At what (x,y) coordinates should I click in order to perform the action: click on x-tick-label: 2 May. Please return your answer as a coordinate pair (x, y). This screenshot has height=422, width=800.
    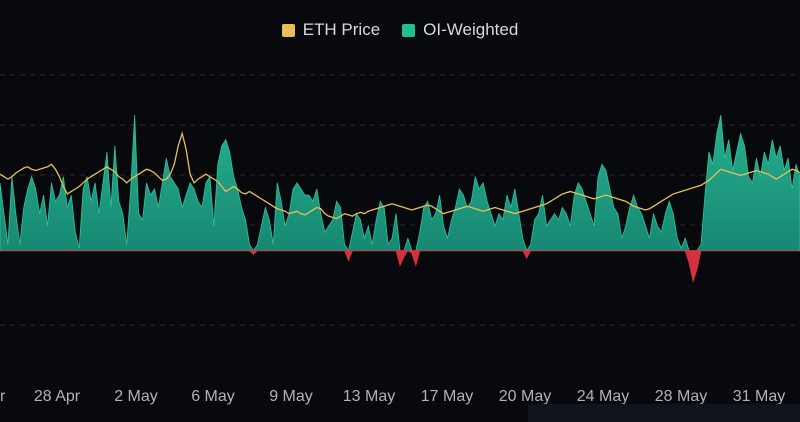
    Looking at the image, I should click on (136, 396).